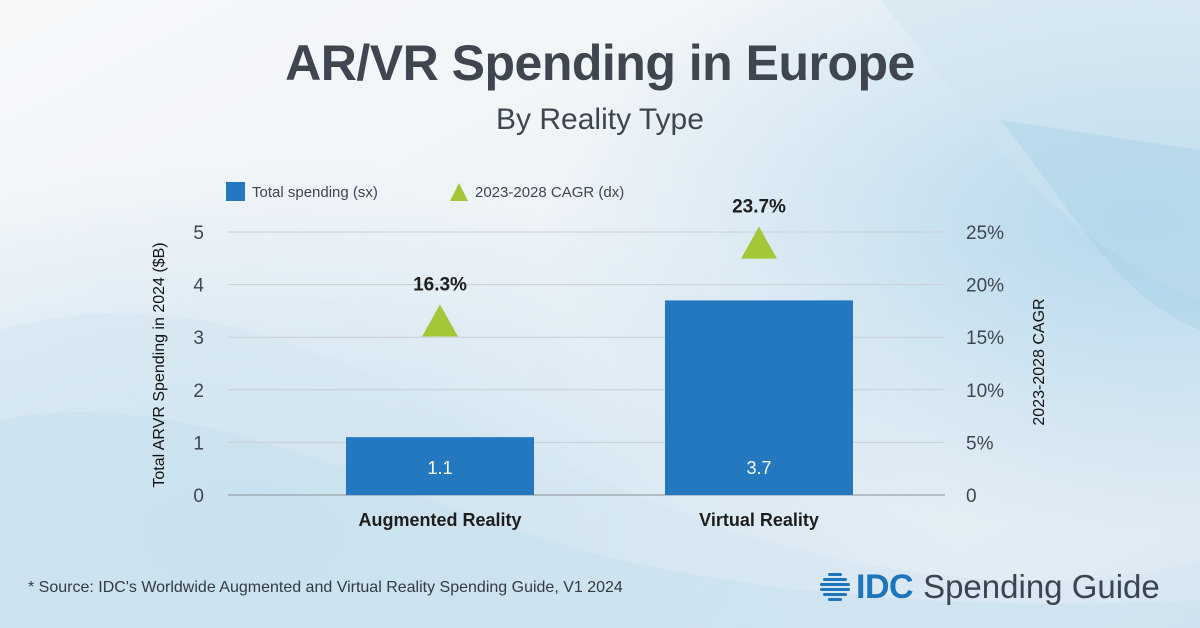 The height and width of the screenshot is (628, 1200). What do you see at coordinates (425, 191) in the screenshot?
I see `legend: Total spending (sx) 2023-2028 CAGR (dx)` at bounding box center [425, 191].